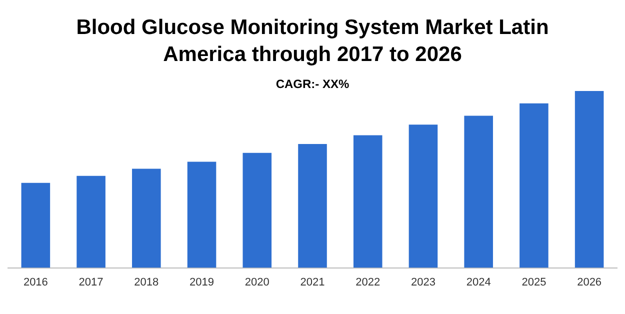 This screenshot has height=314, width=625. What do you see at coordinates (35, 282) in the screenshot?
I see `x-tick-label: 2016` at bounding box center [35, 282].